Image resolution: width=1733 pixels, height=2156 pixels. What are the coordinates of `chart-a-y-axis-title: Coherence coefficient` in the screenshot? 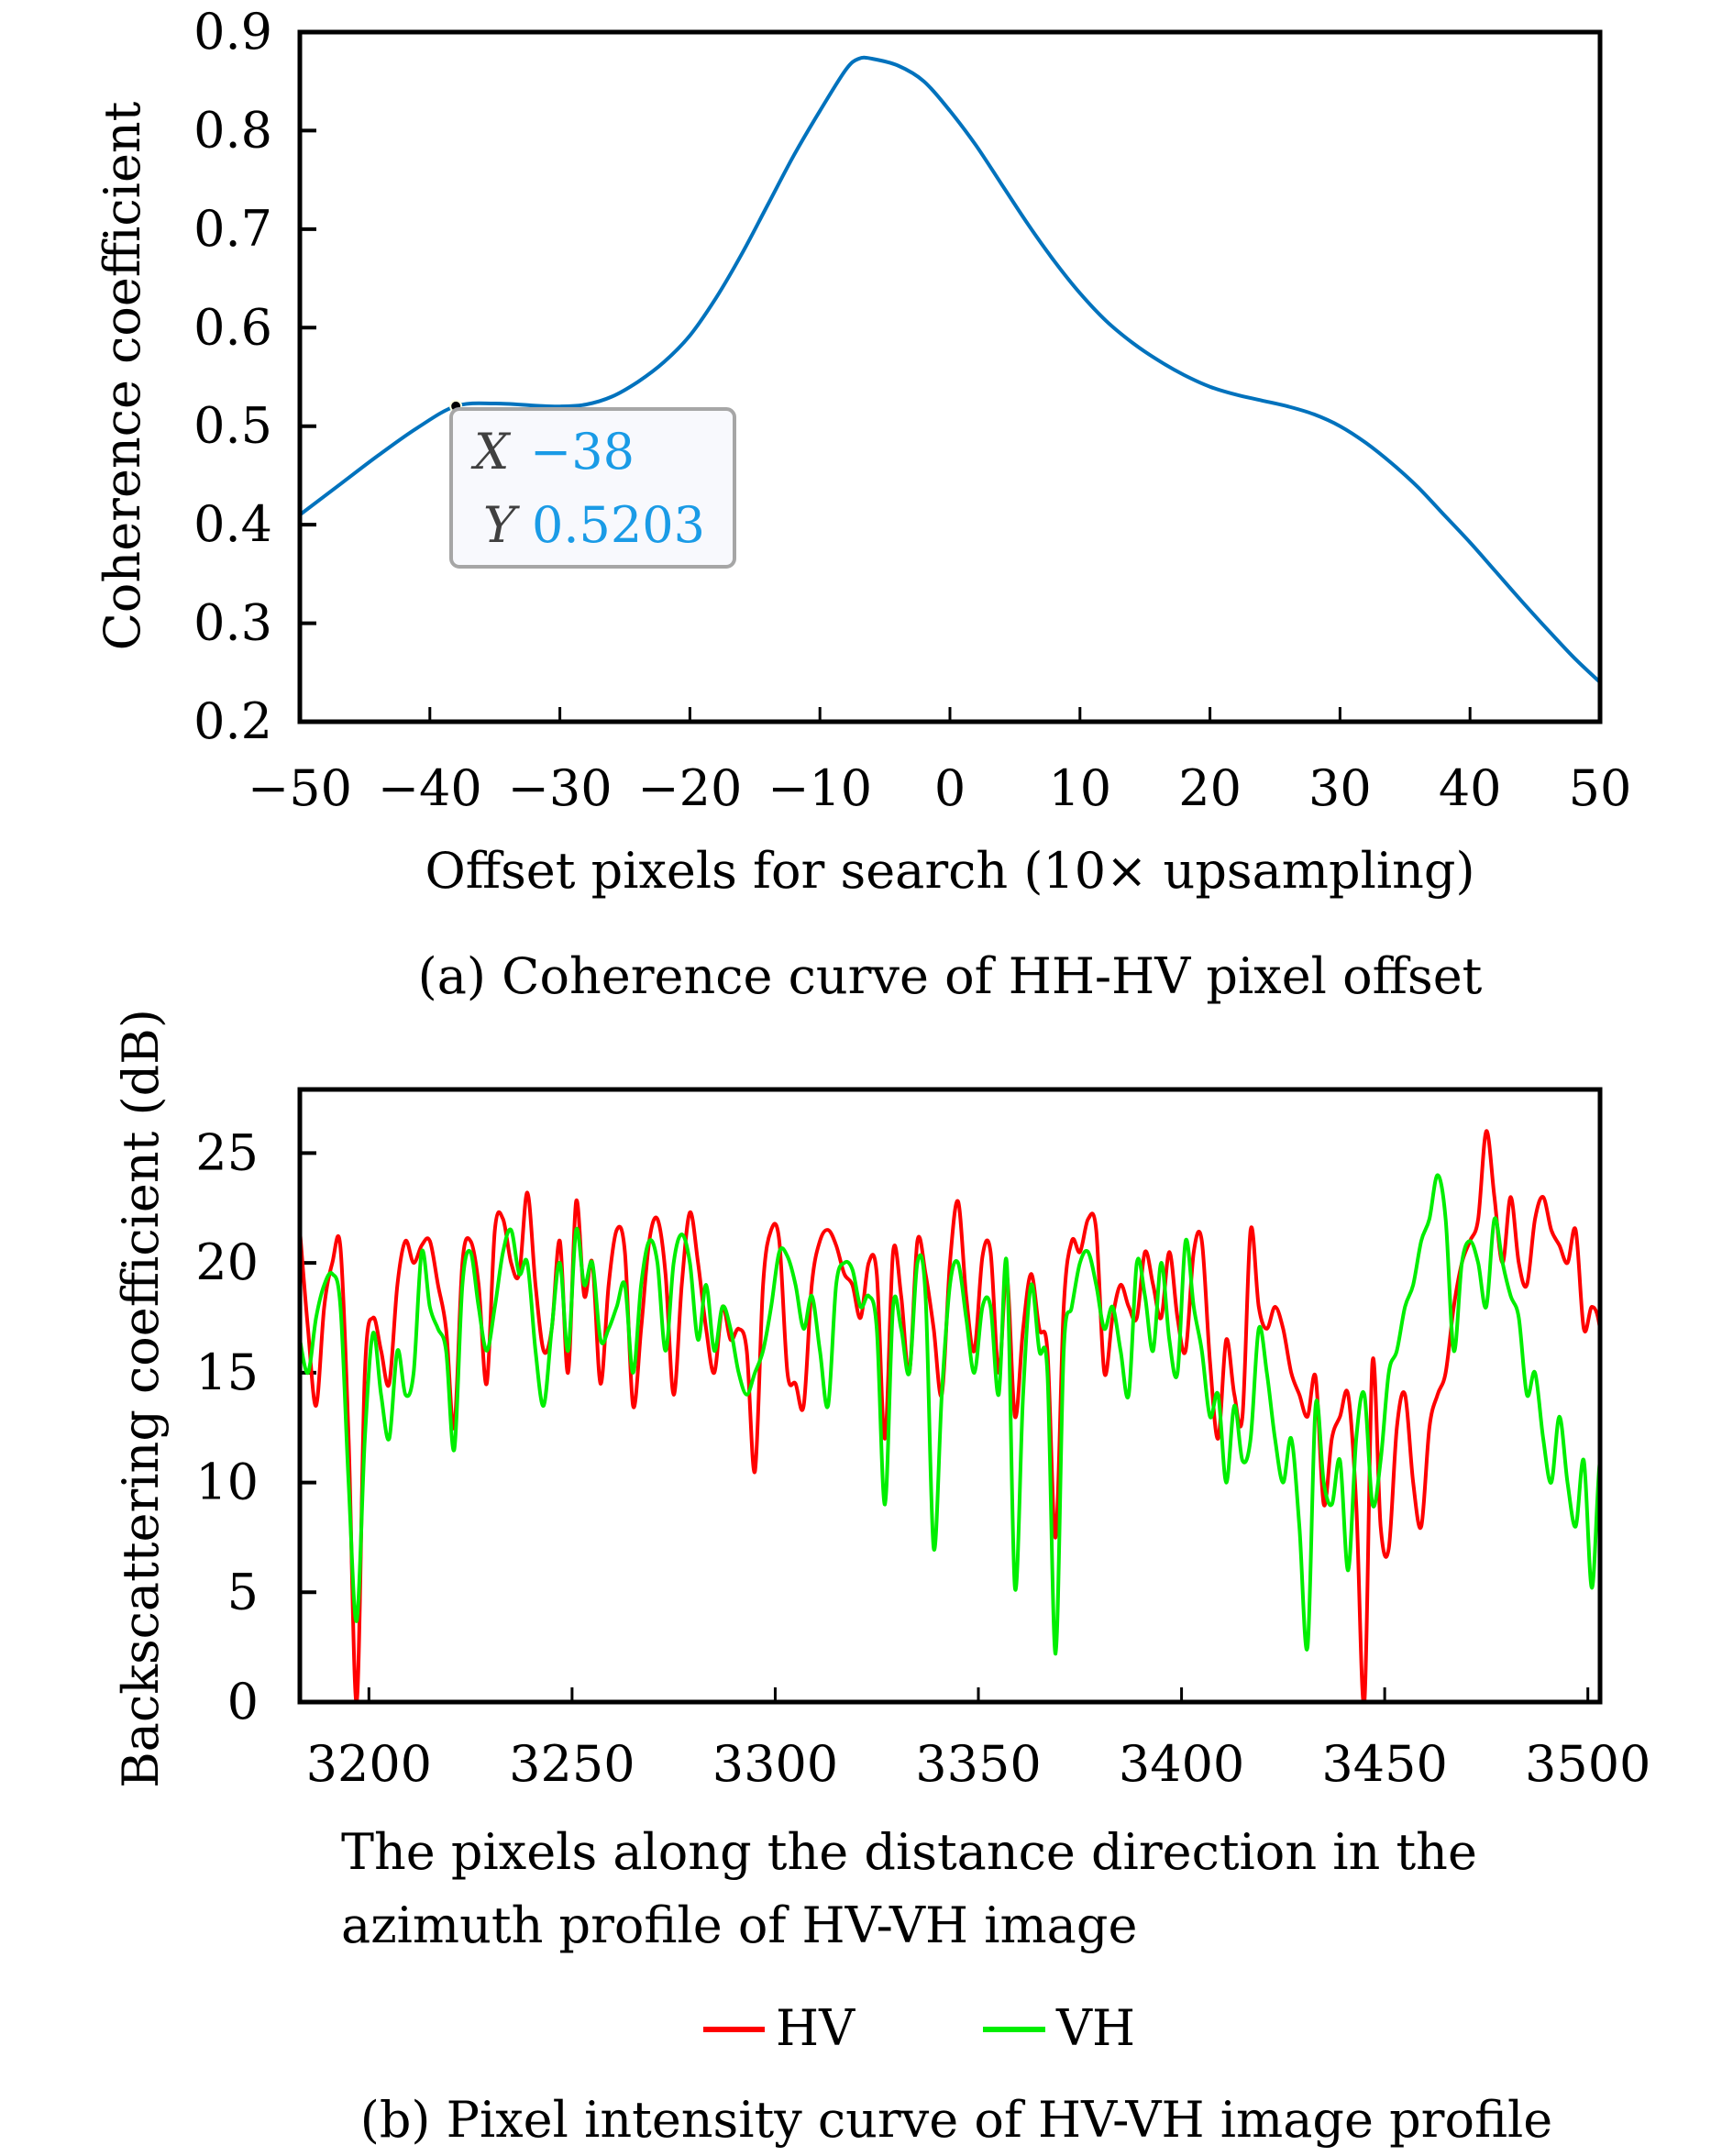 It's located at (123, 375).